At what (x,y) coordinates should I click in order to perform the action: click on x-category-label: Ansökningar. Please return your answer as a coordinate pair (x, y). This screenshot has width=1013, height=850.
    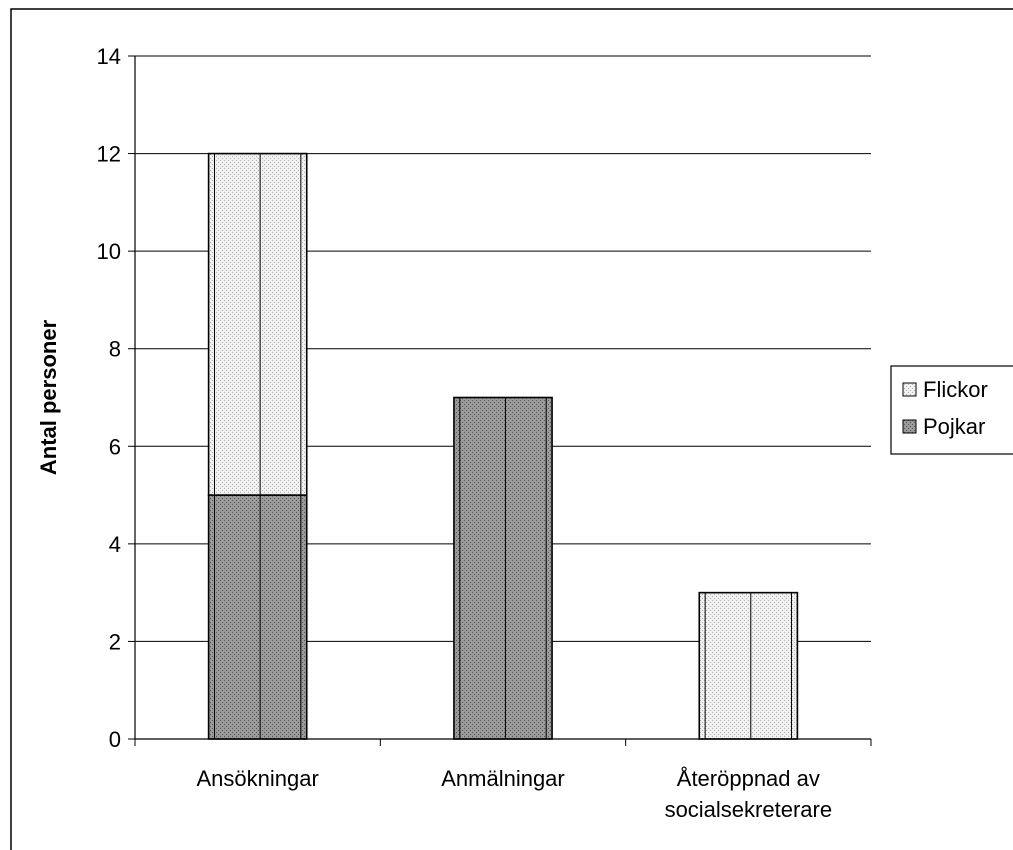
    Looking at the image, I should click on (258, 778).